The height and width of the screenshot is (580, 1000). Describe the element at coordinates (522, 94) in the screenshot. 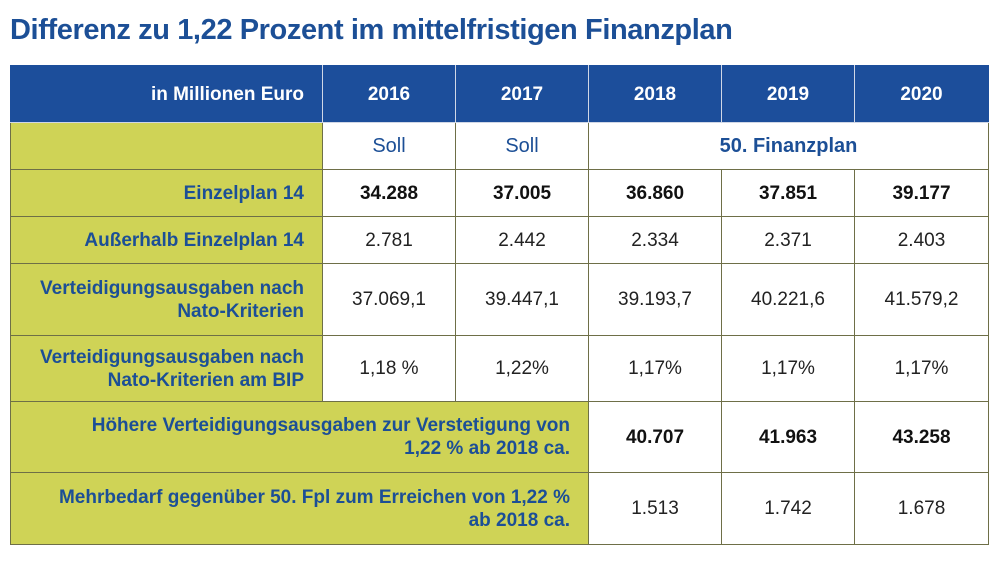

I see `year-header-2017: 2017` at that location.